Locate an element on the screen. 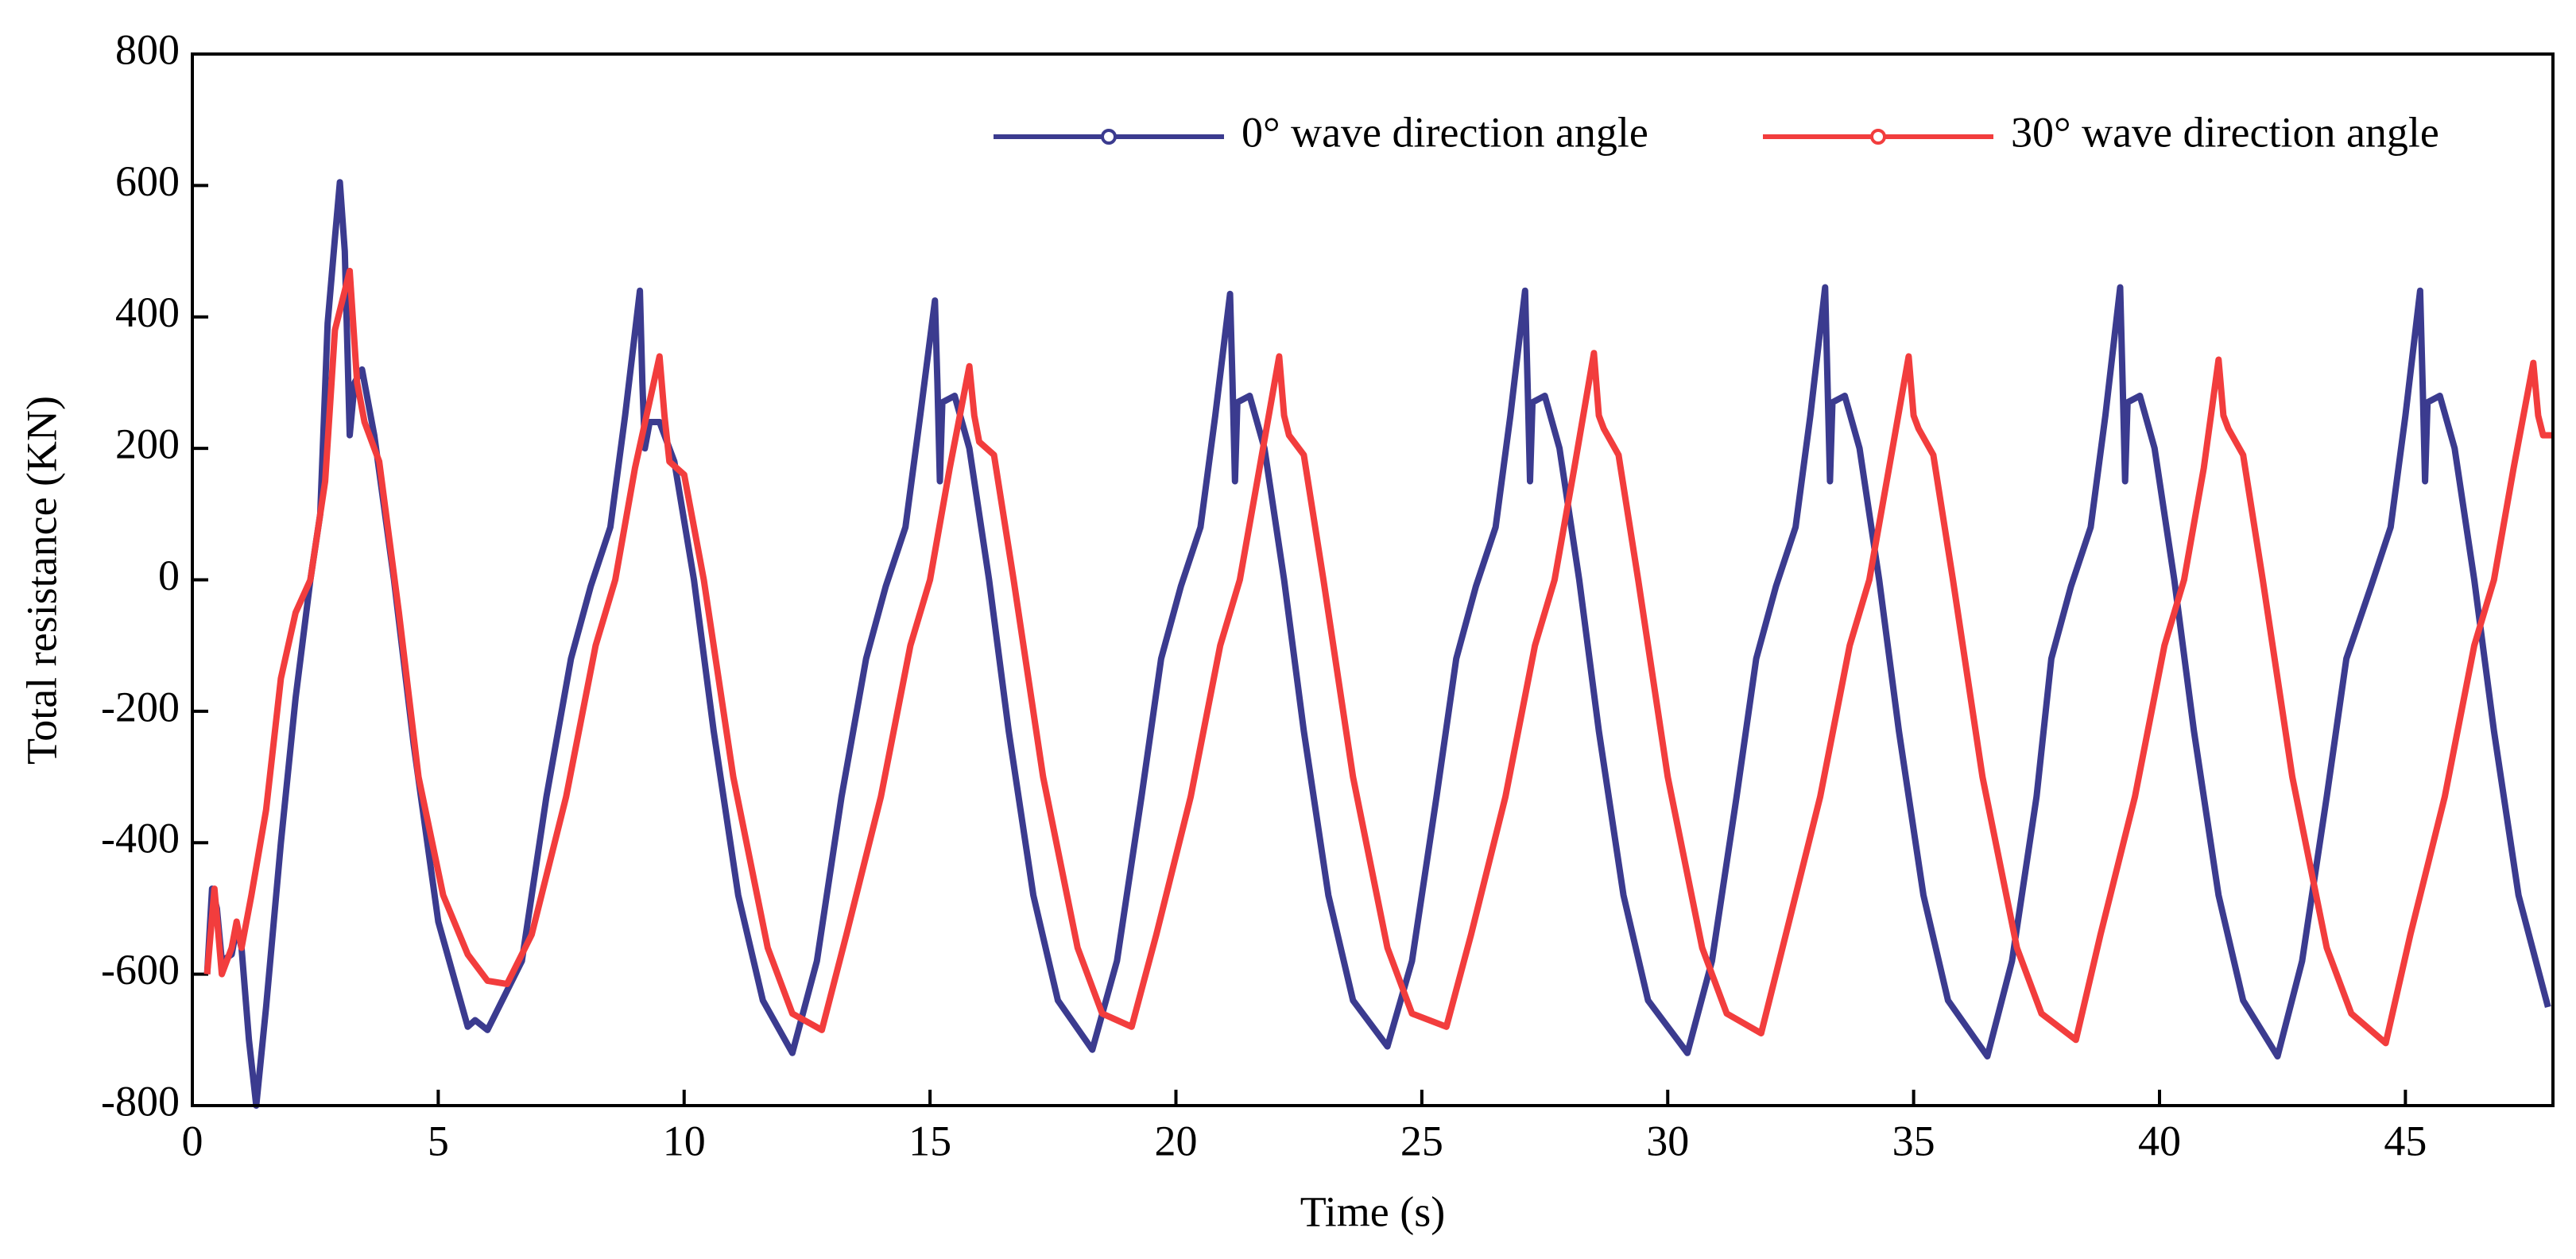 This screenshot has width=2576, height=1259. x-tick-label: 0 is located at coordinates (192, 1141).